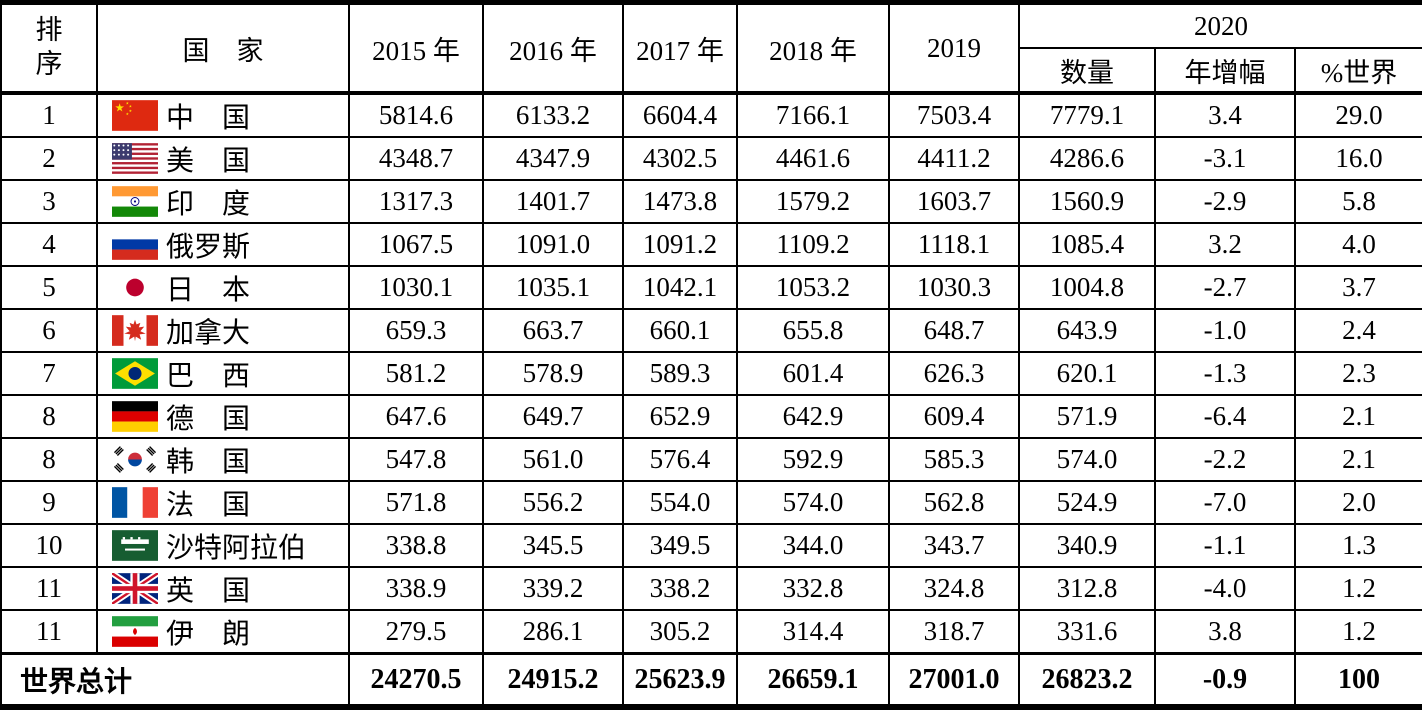 Image resolution: width=1422 pixels, height=710 pixels. I want to click on country-name: 印 度, so click(208, 204).